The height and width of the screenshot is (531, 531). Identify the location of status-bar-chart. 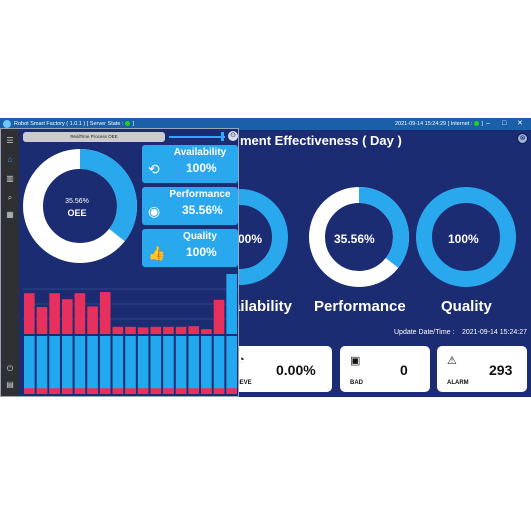
(130, 365).